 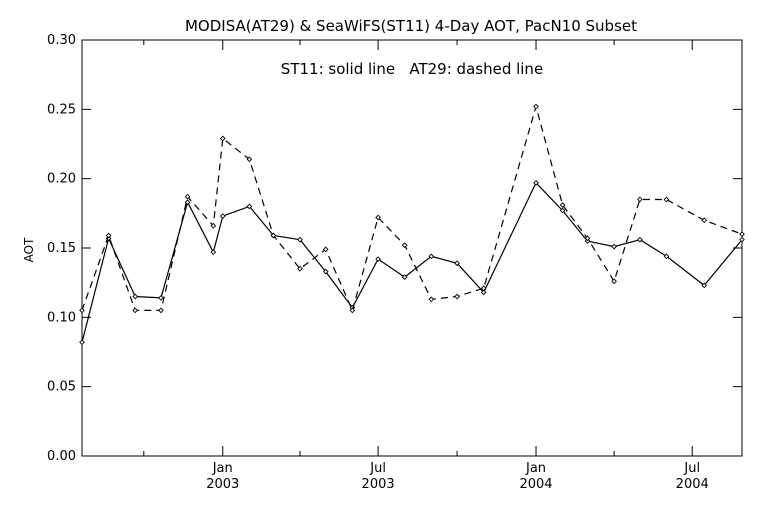 I want to click on line-style-annotation: ST11: solid line AT29: dashed line, so click(x=412, y=69).